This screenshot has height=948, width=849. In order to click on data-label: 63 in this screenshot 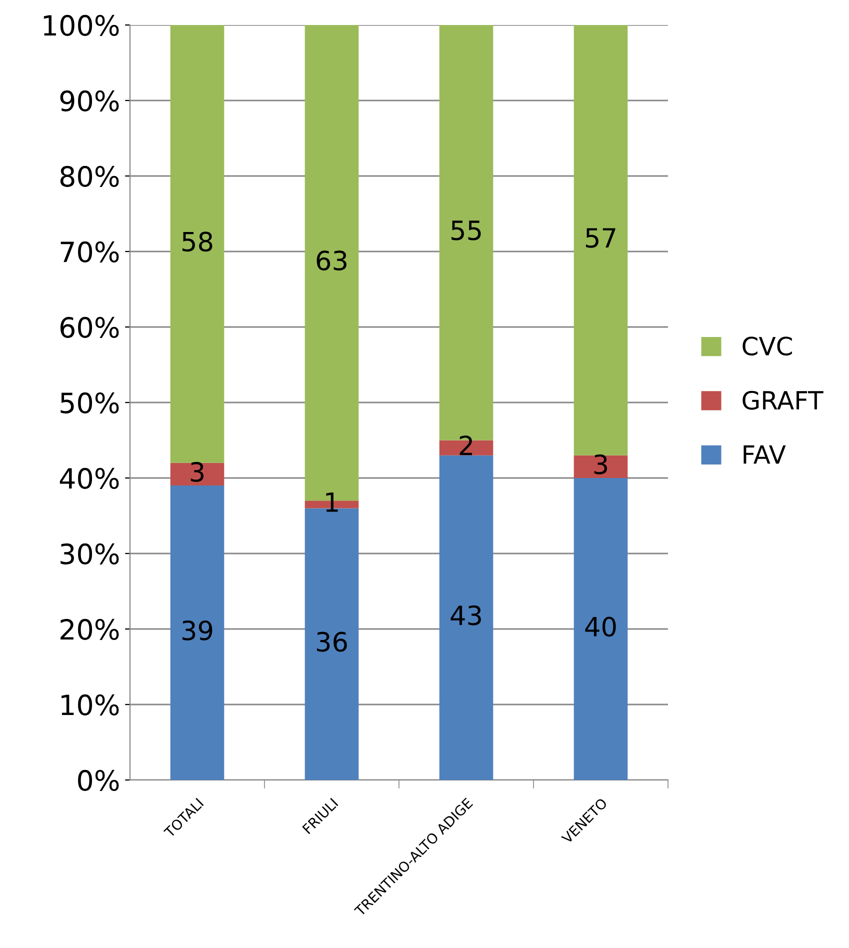, I will do `click(331, 260)`.